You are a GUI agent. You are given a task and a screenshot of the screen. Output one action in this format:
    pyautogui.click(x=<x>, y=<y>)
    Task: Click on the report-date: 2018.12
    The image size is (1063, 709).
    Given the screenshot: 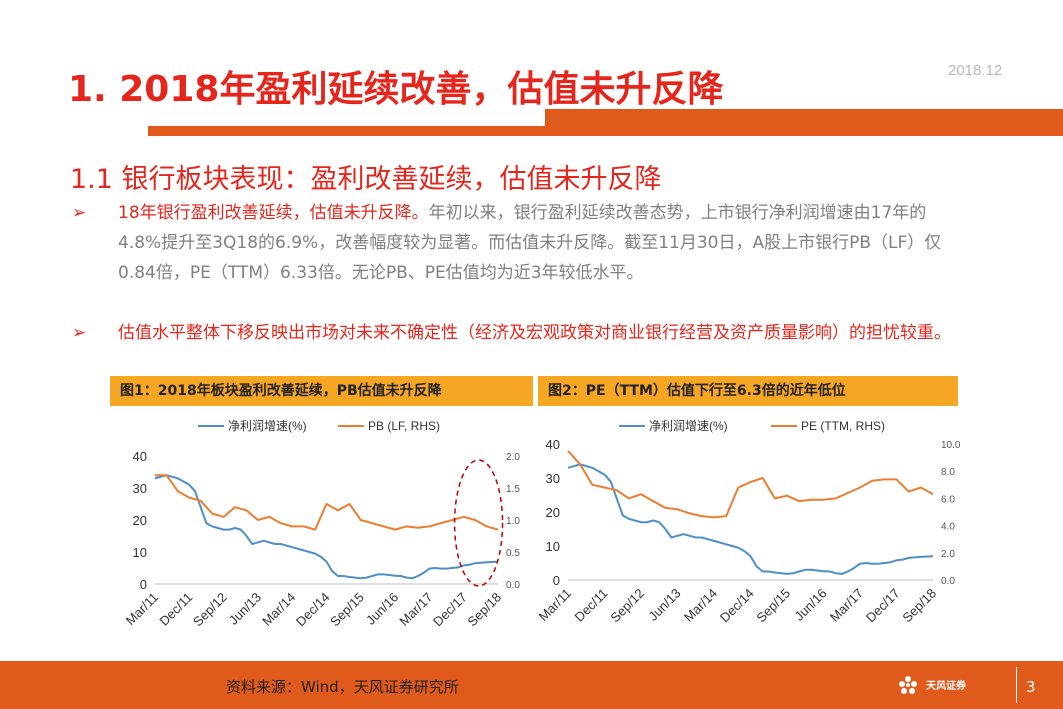 What is the action you would take?
    pyautogui.click(x=975, y=70)
    